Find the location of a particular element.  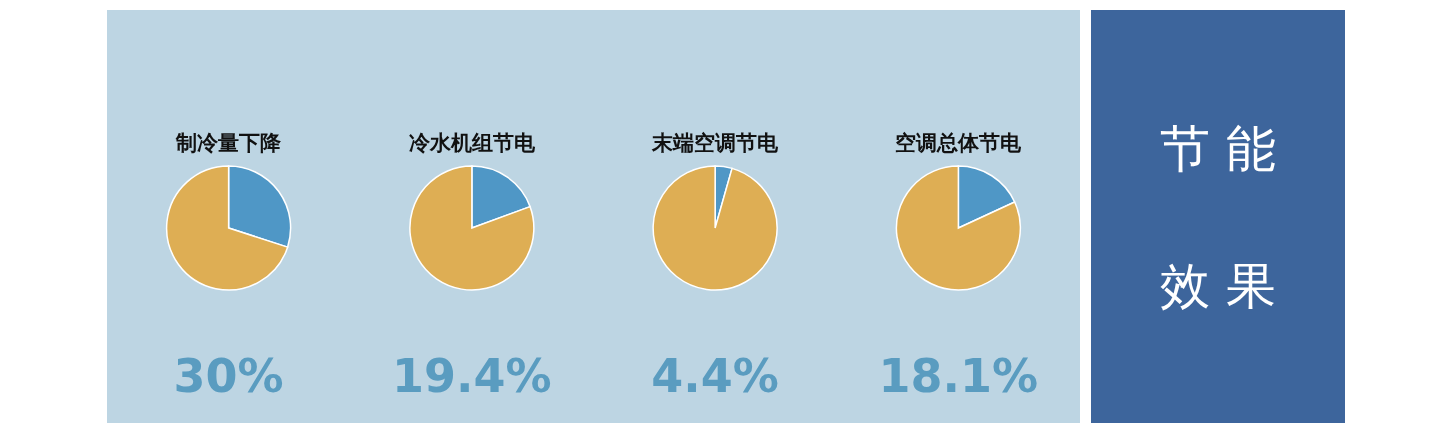

chart-title: 空调总体节电 is located at coordinates (959, 143).